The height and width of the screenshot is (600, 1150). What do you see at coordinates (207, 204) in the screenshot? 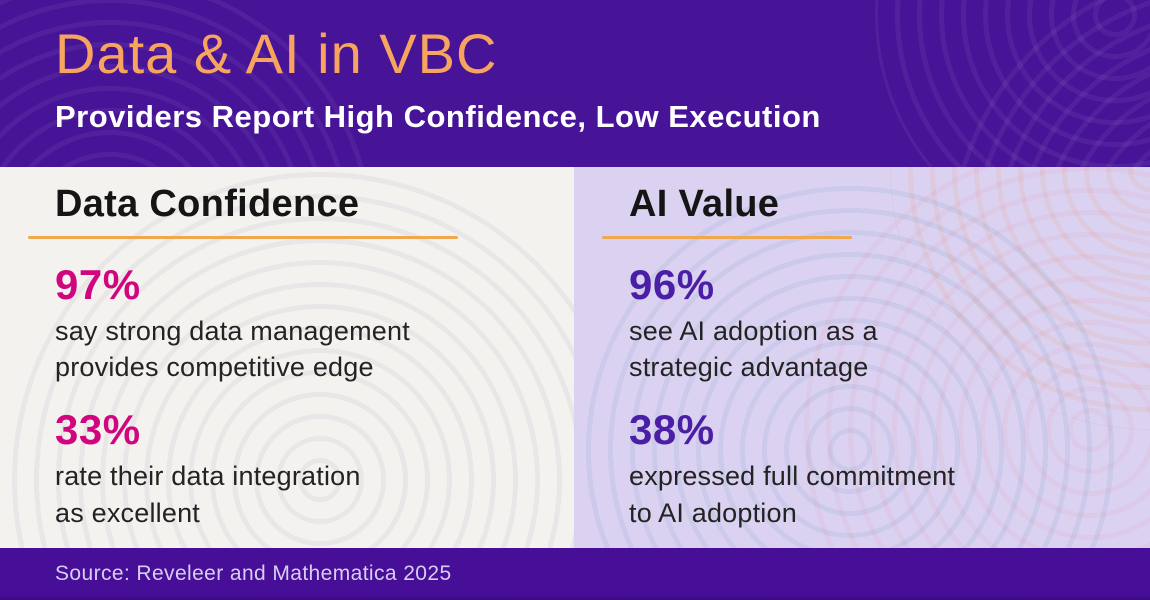
I see `panel-heading-data-confidence: Data Confidence` at bounding box center [207, 204].